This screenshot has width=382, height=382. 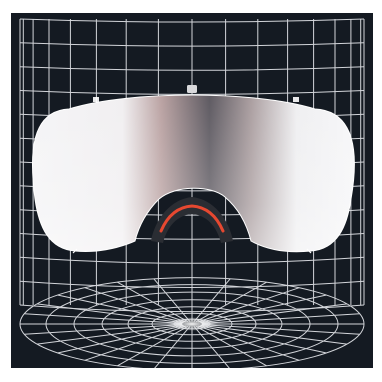 What do you see at coordinates (192, 324) in the screenshot?
I see `floor-center-glow` at bounding box center [192, 324].